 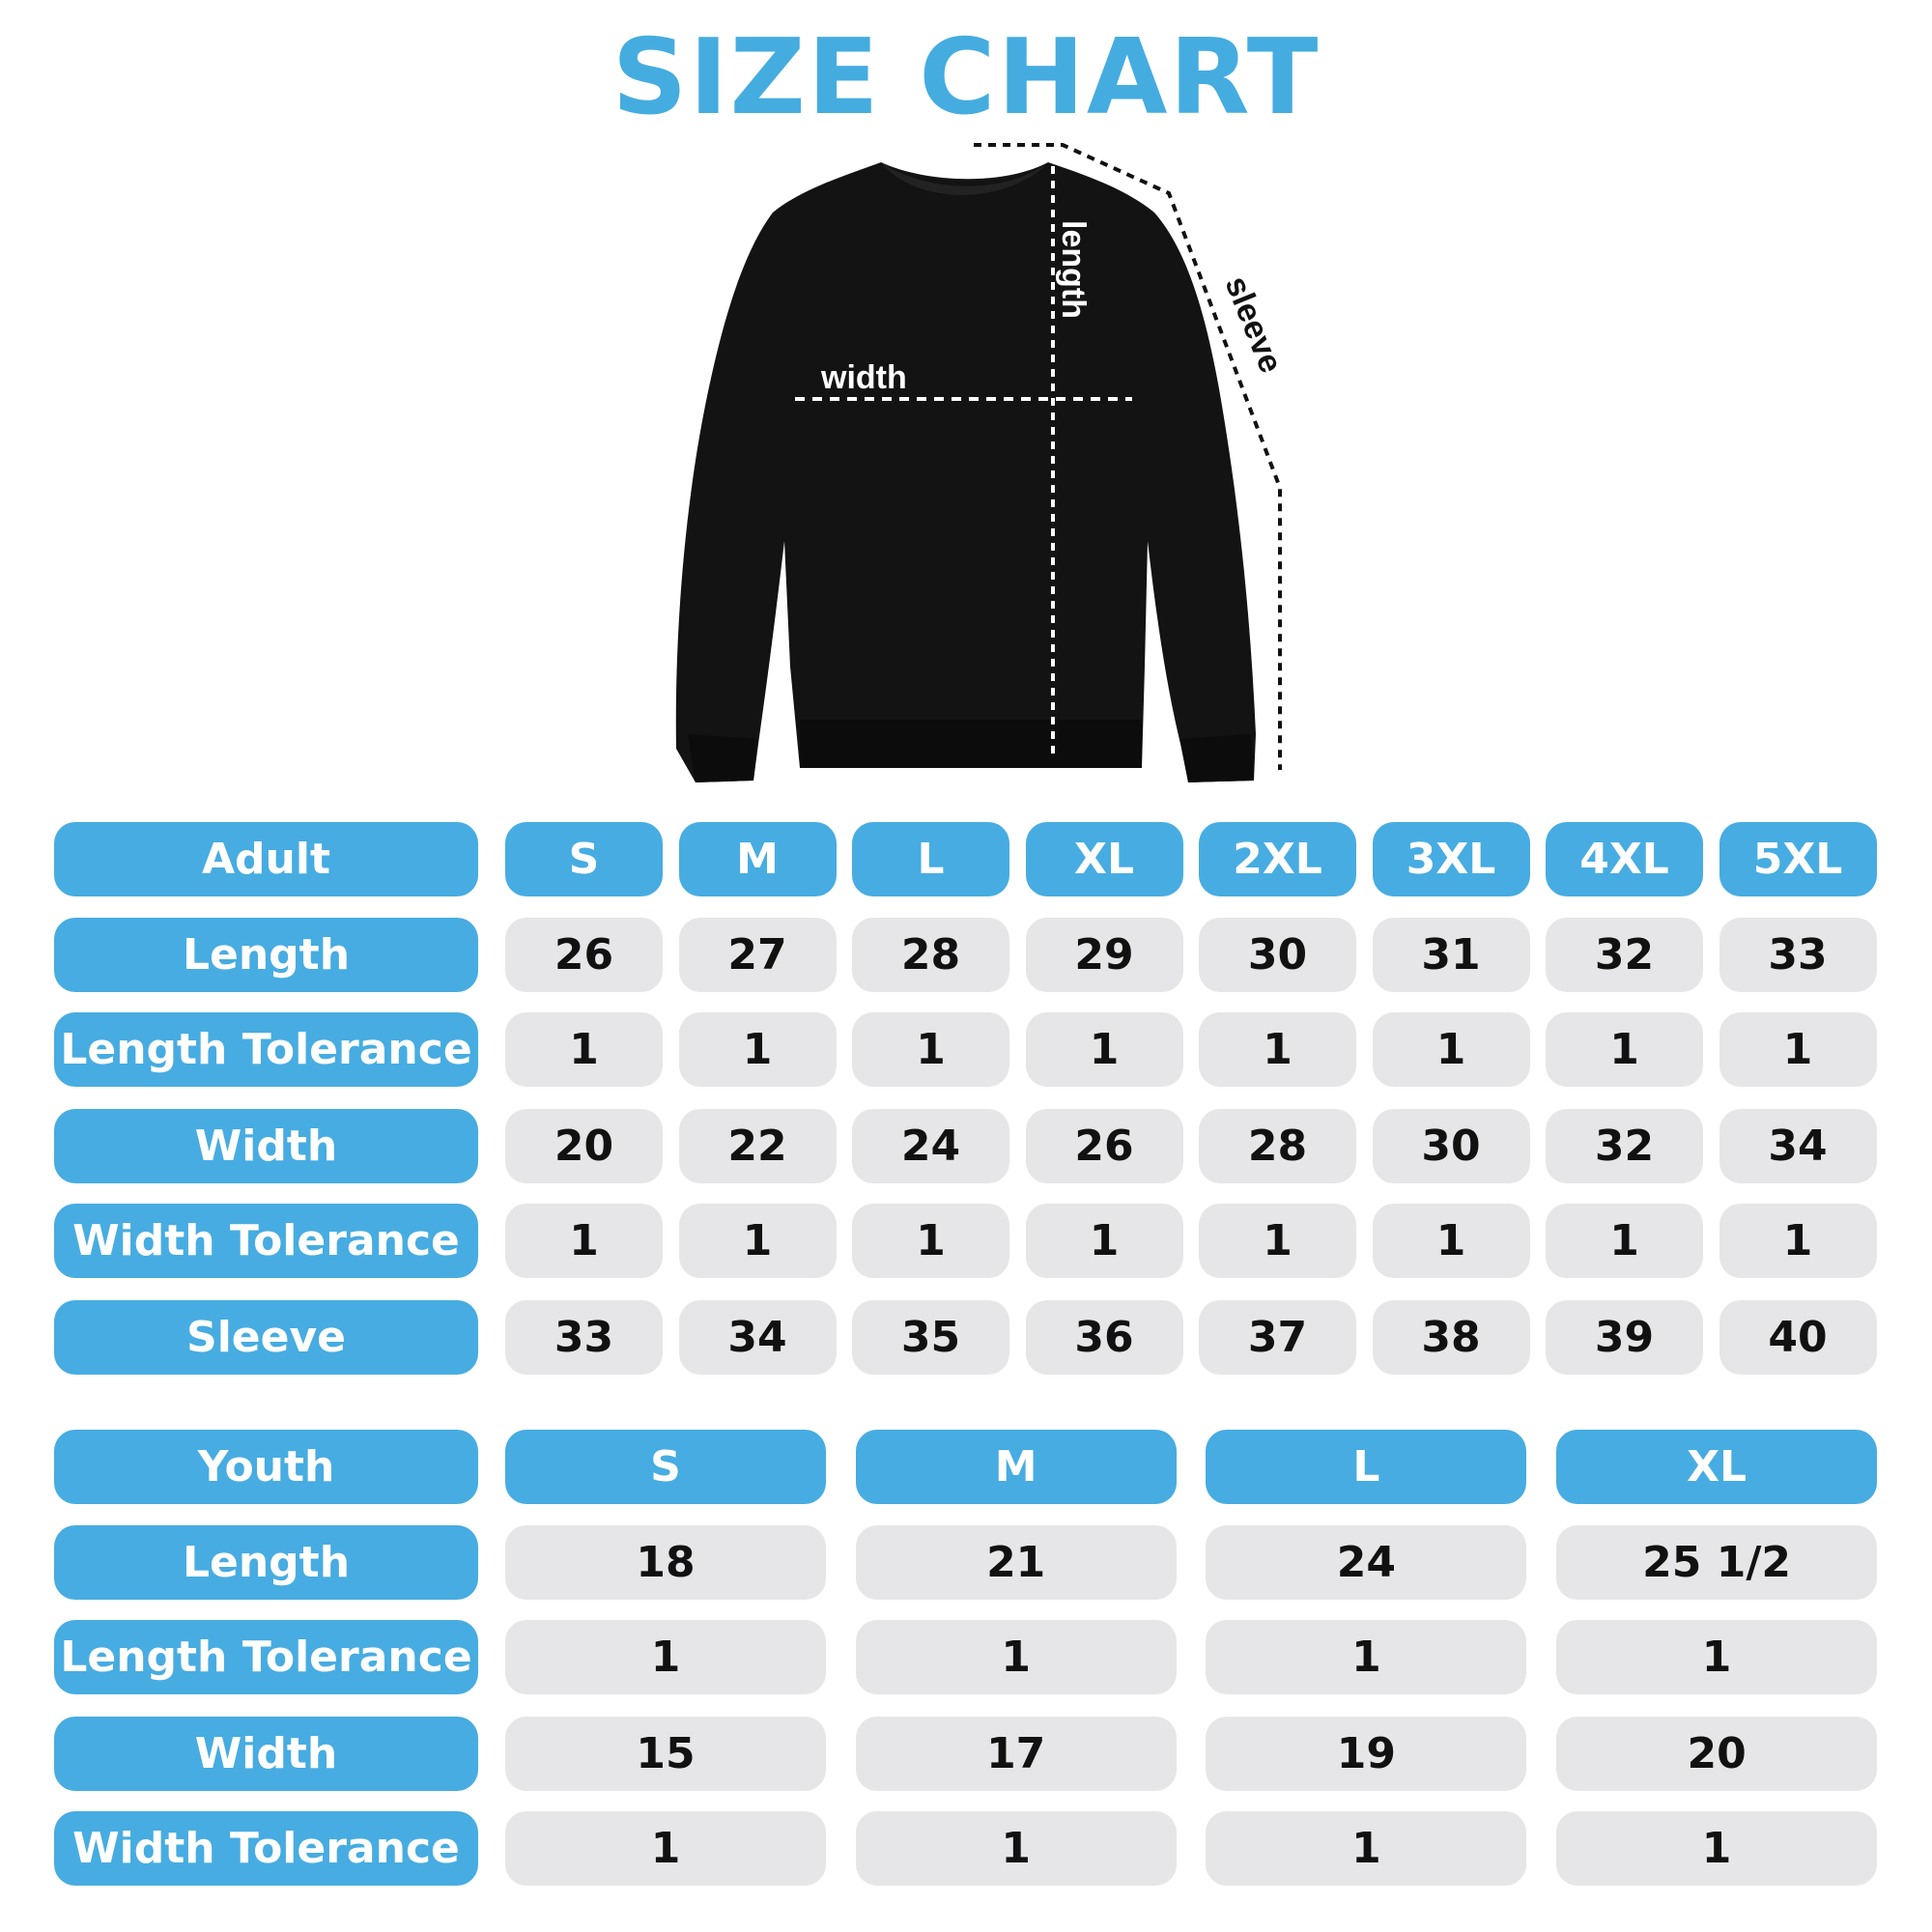 I want to click on adult-value-cell: 22, so click(x=757, y=1146).